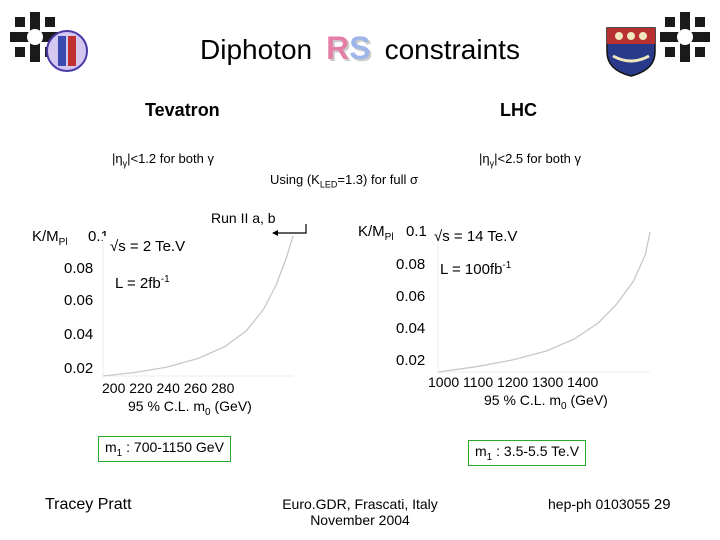  What do you see at coordinates (79, 334) in the screenshot?
I see `left-ytick-3: 0.04` at bounding box center [79, 334].